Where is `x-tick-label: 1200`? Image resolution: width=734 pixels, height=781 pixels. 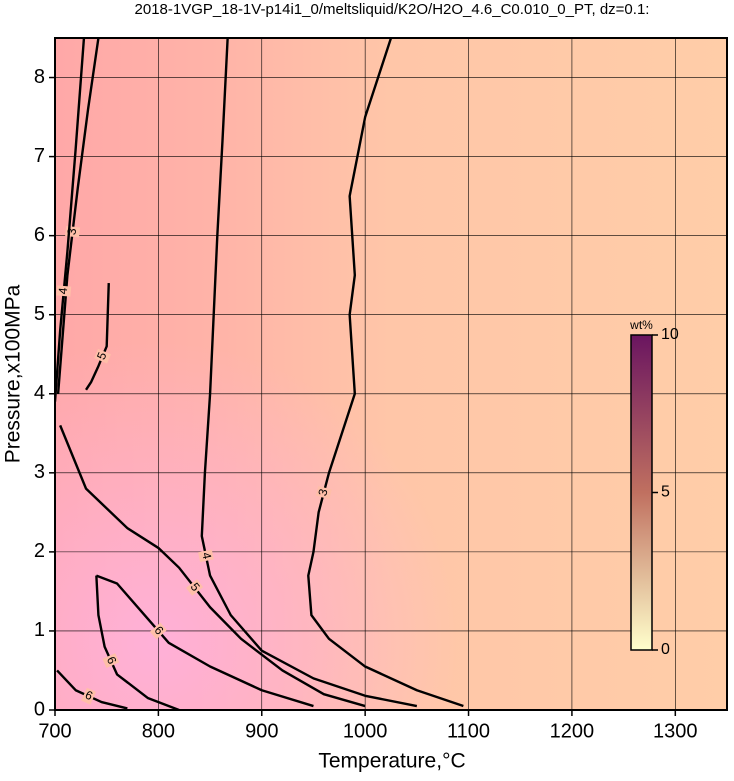
x-tick-label: 1200 is located at coordinates (572, 731).